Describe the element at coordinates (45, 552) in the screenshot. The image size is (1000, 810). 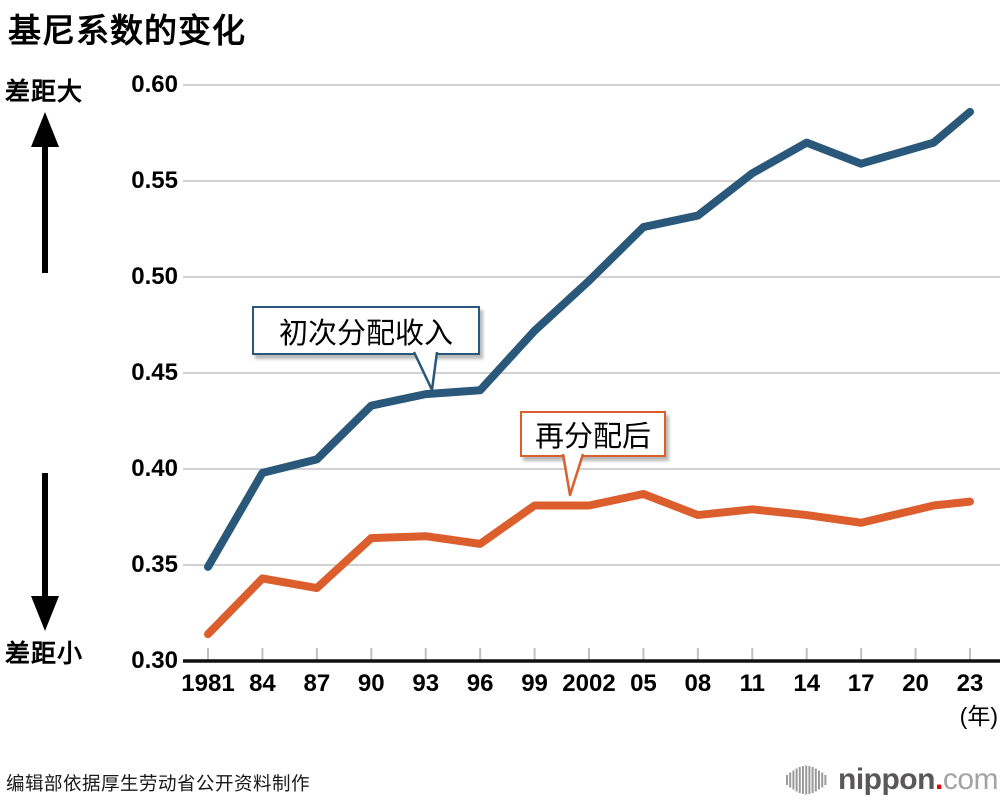
I see `arrow-down-icon` at that location.